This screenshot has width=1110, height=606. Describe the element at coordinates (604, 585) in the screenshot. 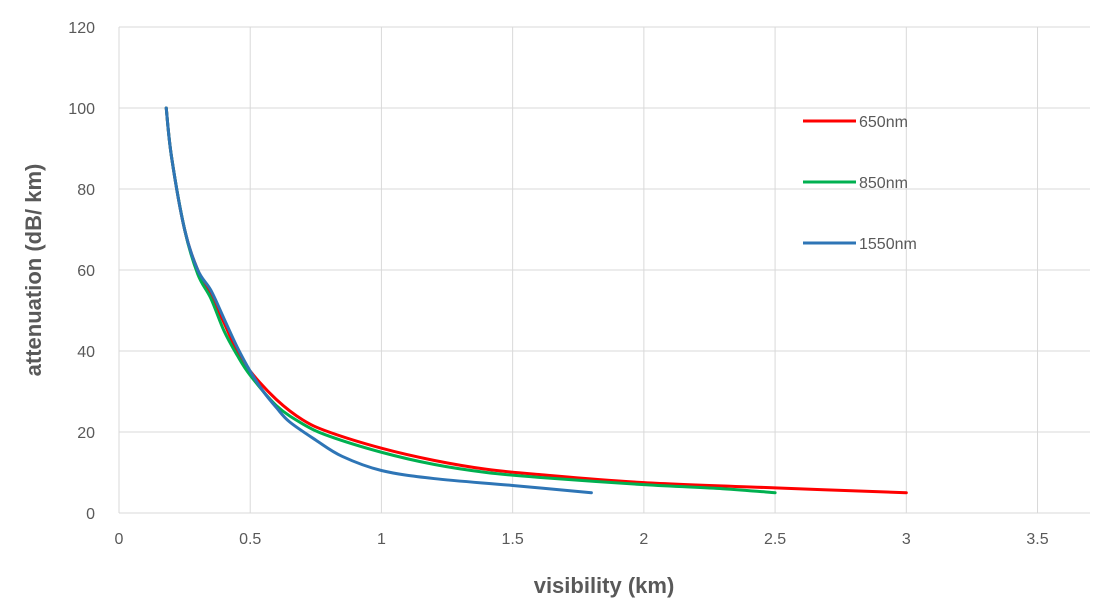

I see `x-axis-title: visibility (km)` at that location.